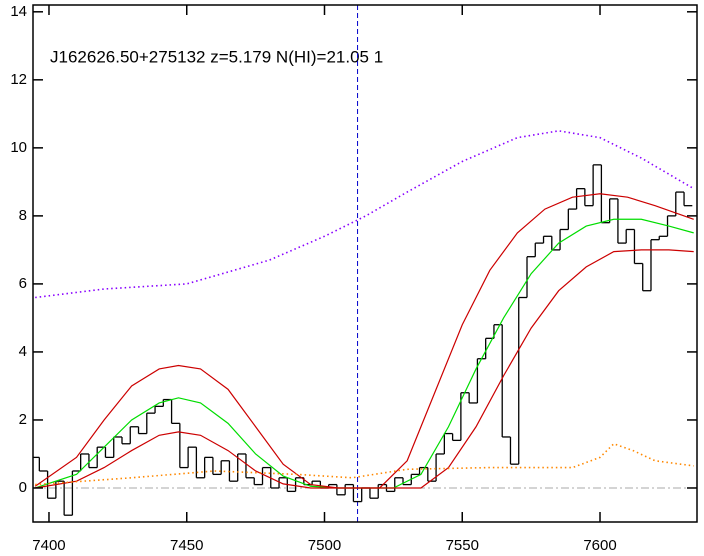 The image size is (704, 556). Describe the element at coordinates (48, 545) in the screenshot. I see `x-tick-label: 7400` at that location.